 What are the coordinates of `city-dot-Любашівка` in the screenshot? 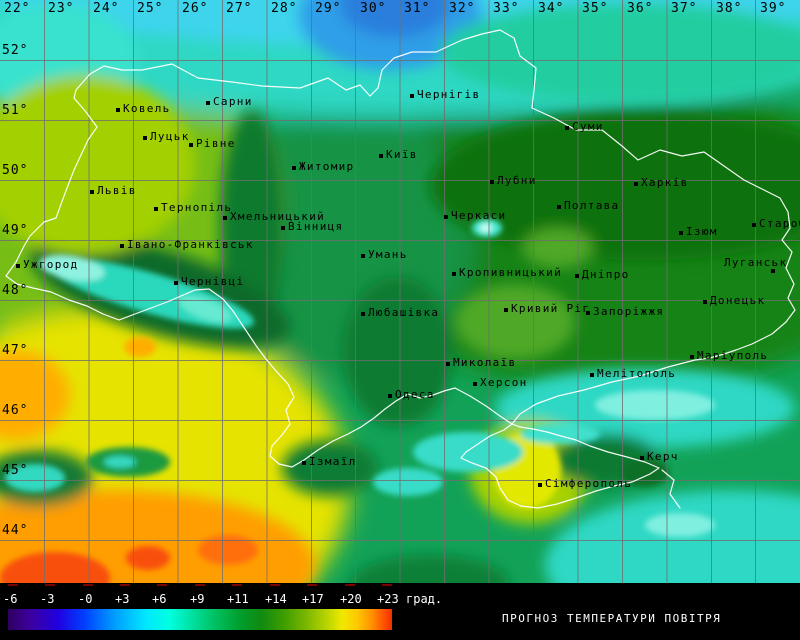 It's located at (363, 314).